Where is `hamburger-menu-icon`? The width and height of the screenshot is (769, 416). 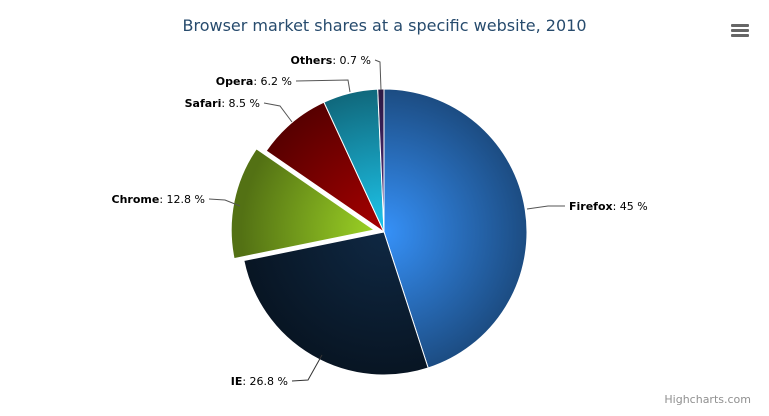
hamburger-menu-icon is located at coordinates (740, 31).